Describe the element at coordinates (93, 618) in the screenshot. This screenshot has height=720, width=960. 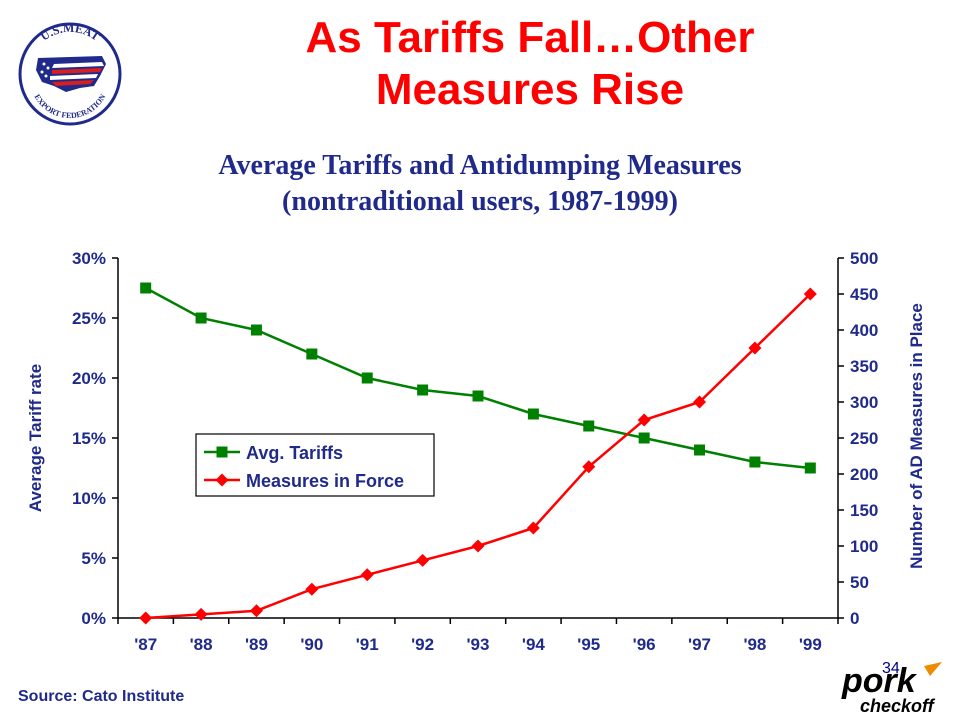
I see `left-tick-label: 0%` at that location.